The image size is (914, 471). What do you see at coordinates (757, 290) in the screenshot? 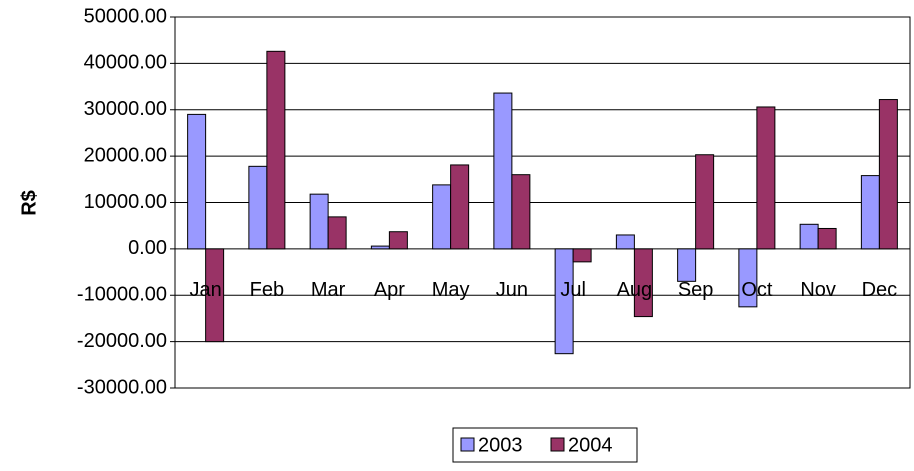
I see `x-tick-label: Oct` at bounding box center [757, 290].